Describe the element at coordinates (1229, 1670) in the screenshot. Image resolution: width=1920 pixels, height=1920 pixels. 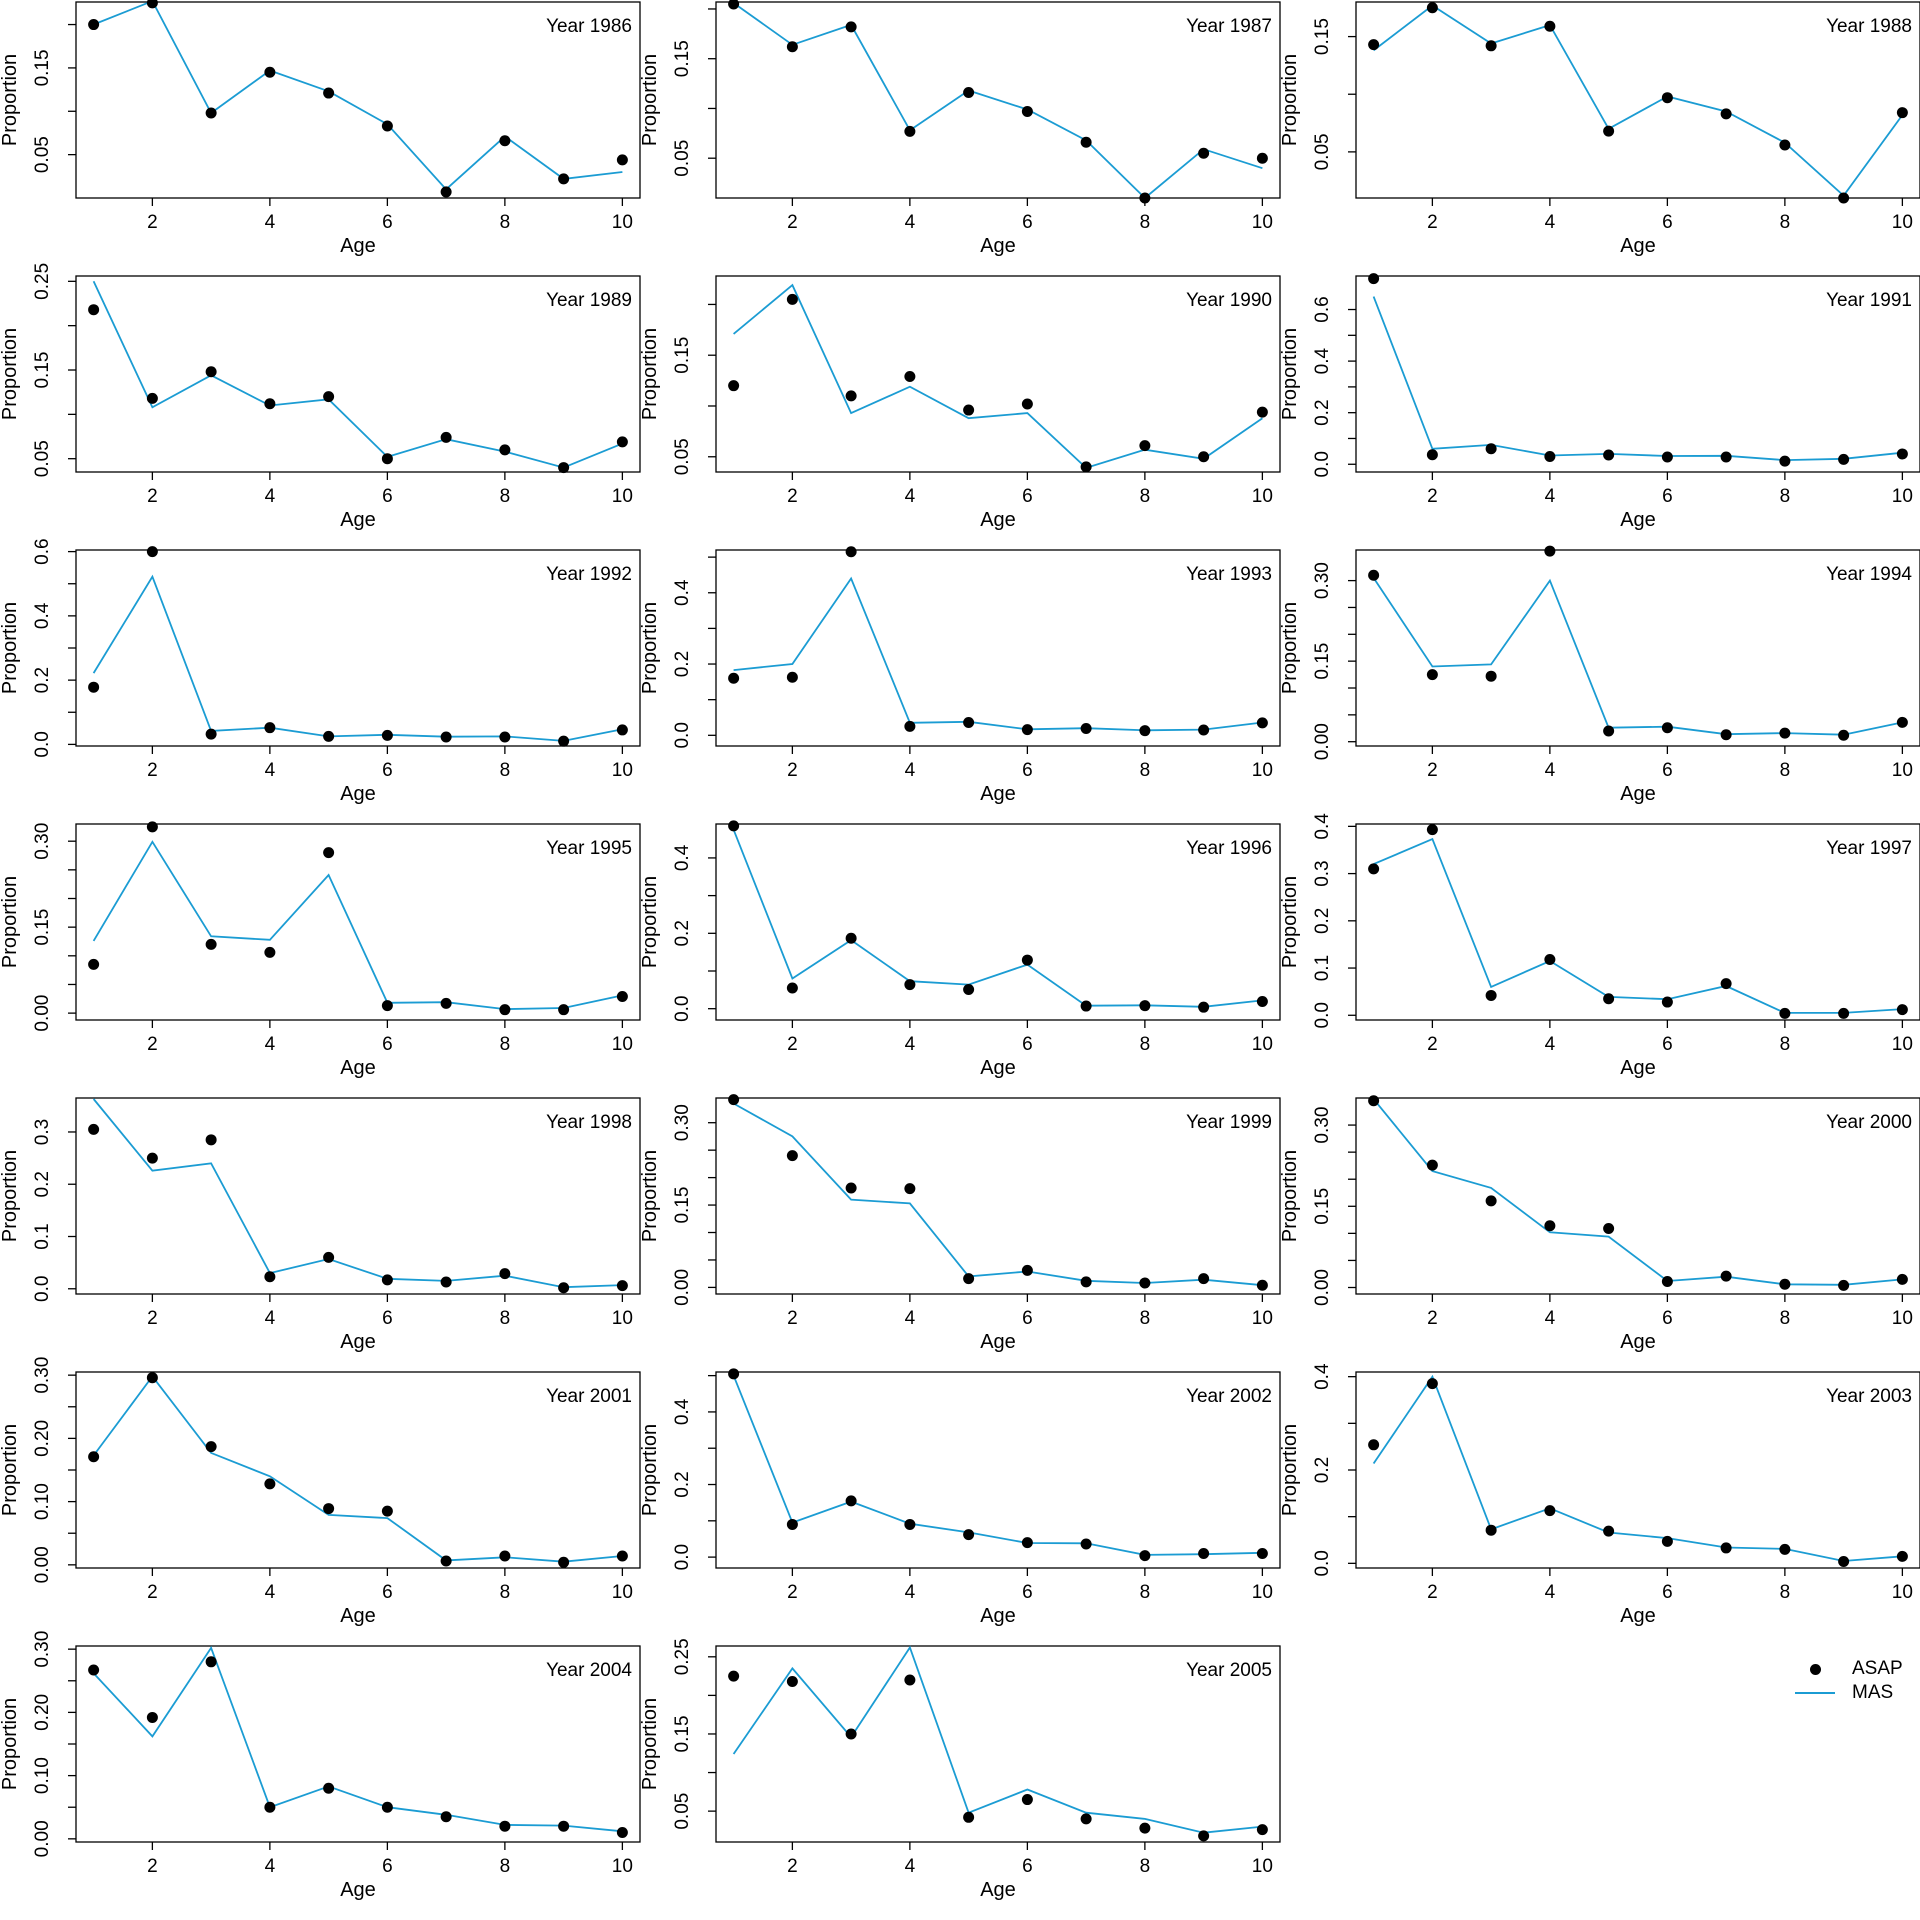
I see `panel-title: Year 2005` at that location.